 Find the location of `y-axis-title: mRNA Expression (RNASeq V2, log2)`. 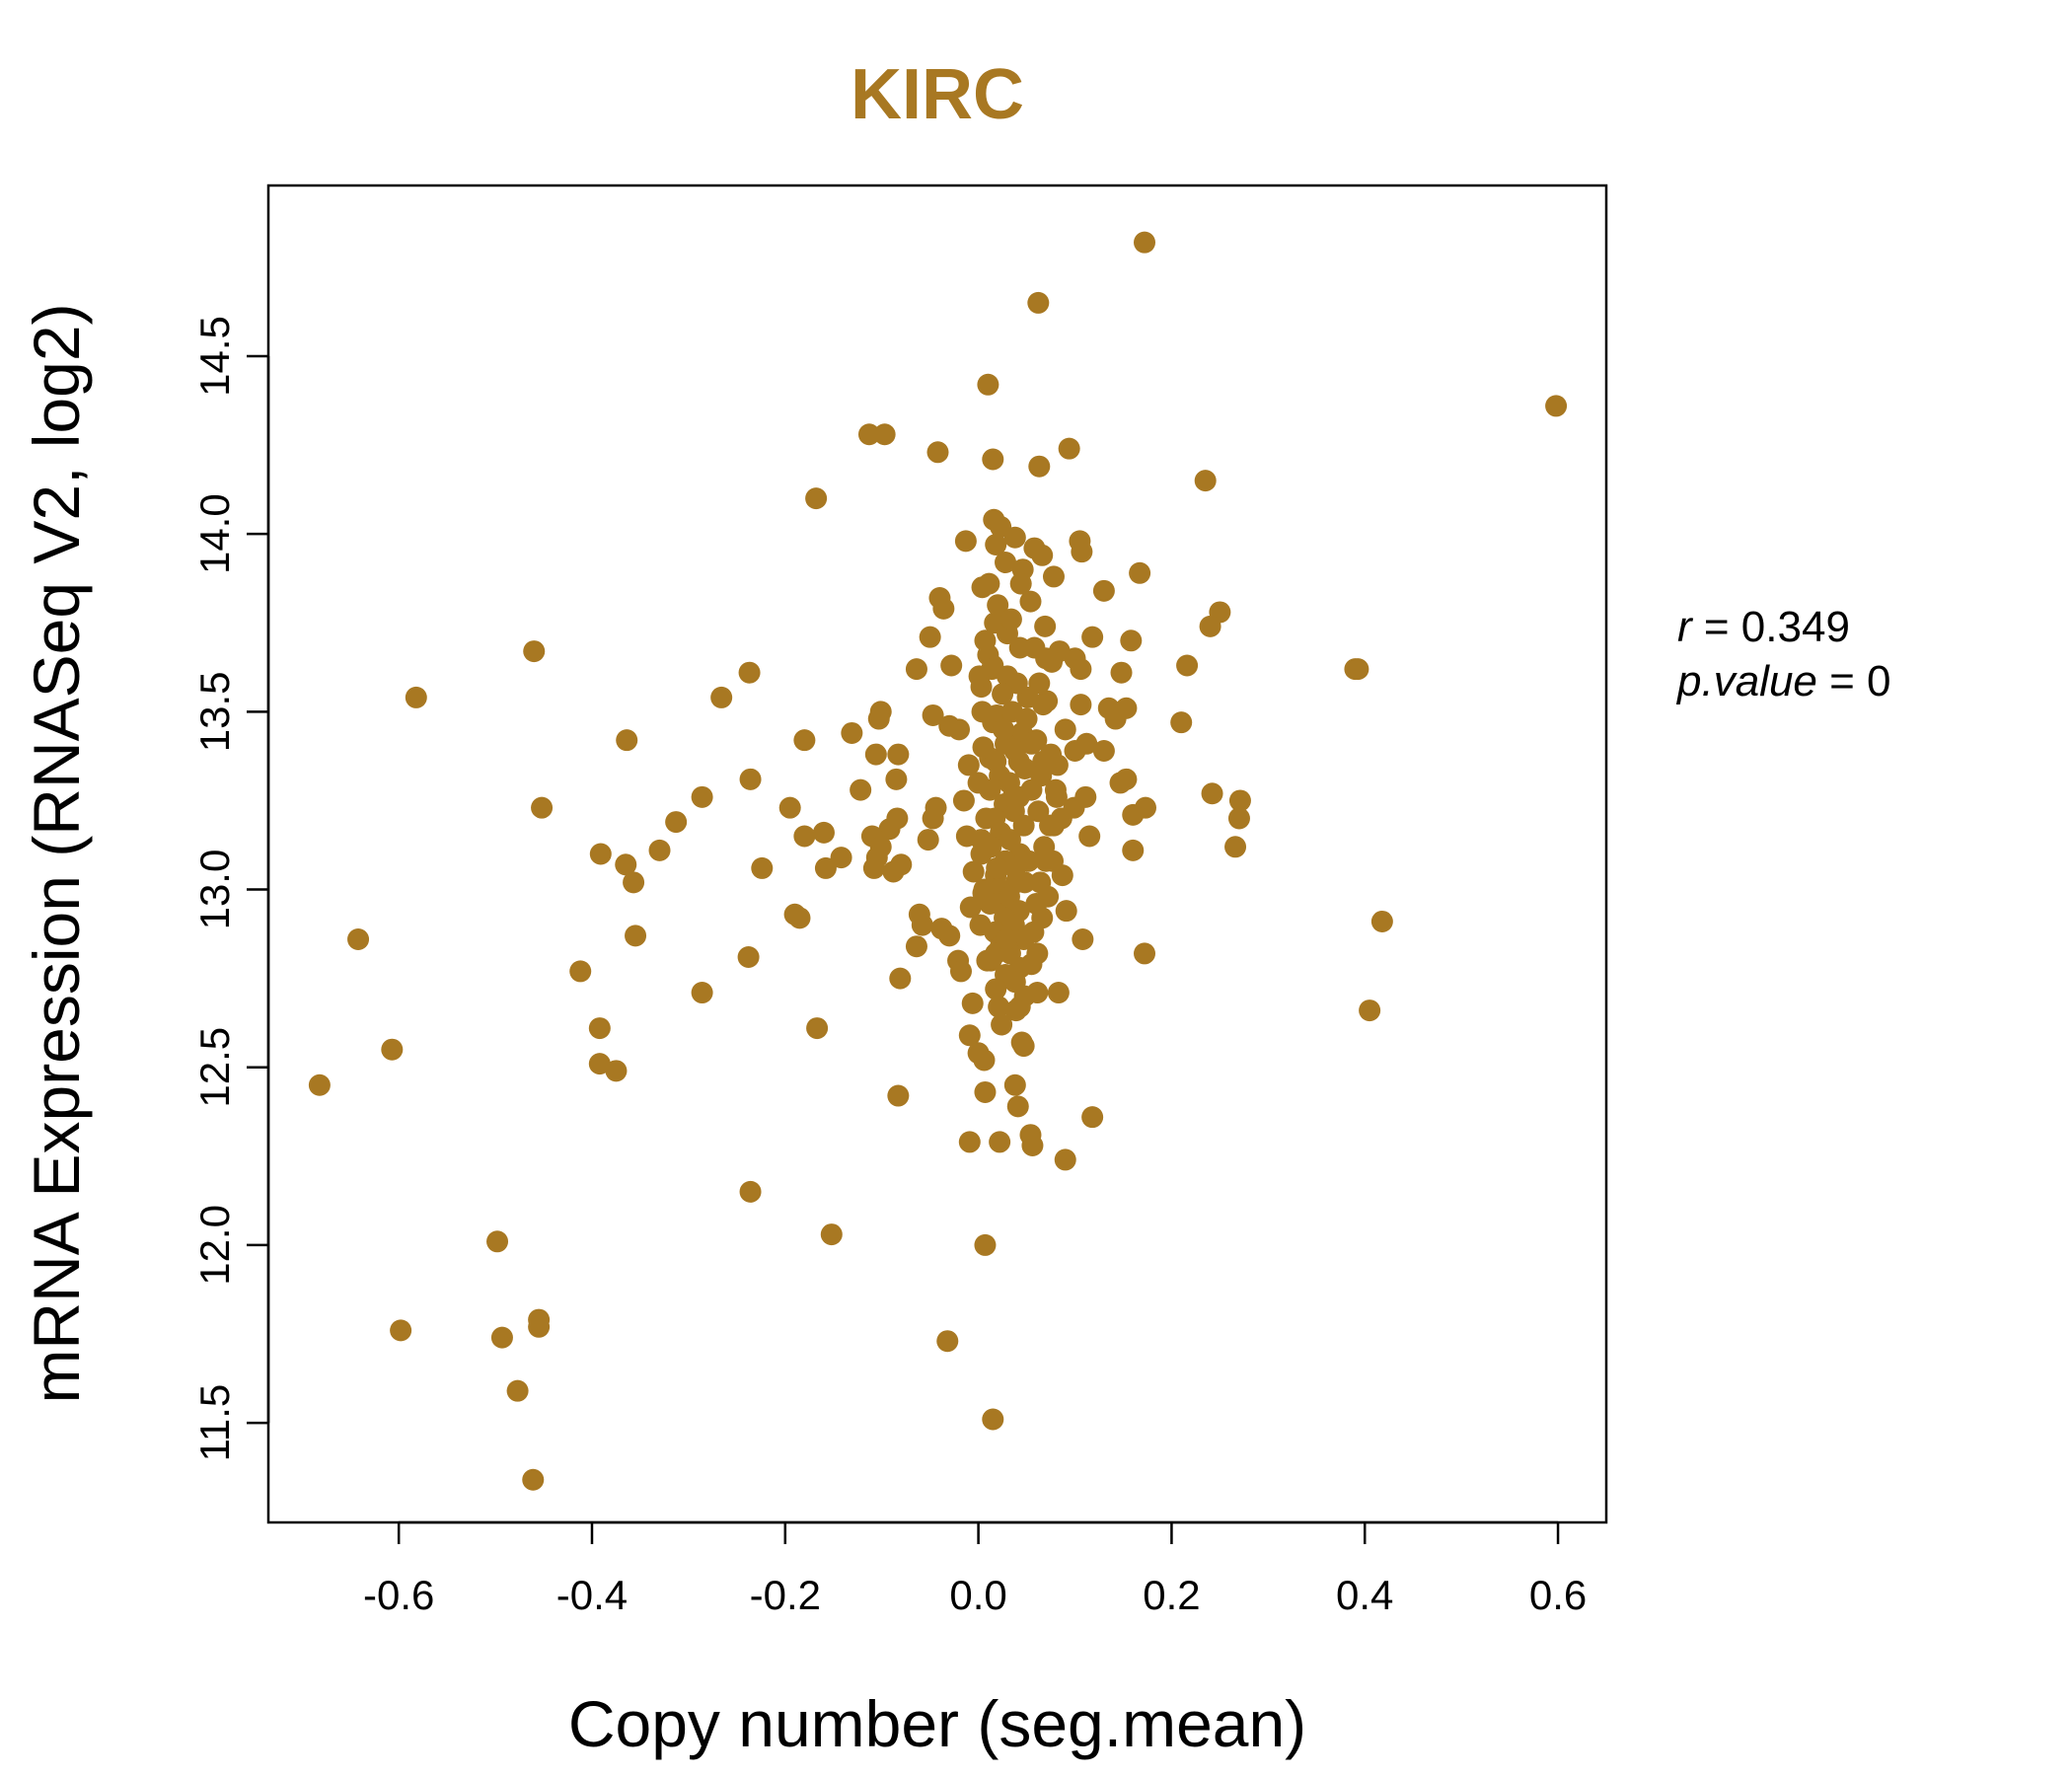

y-axis-title: mRNA Expression (RNASeq V2, log2) is located at coordinates (57, 853).